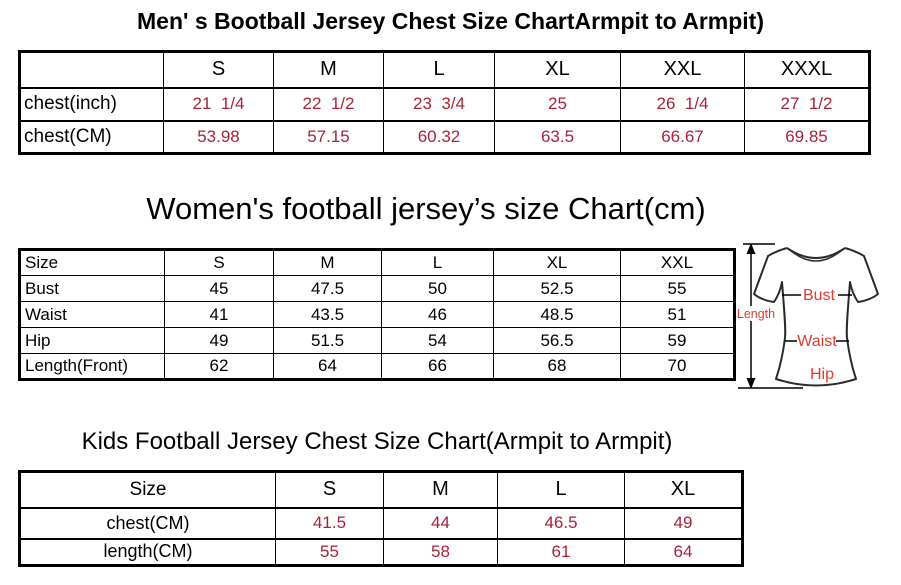 The image size is (901, 585). What do you see at coordinates (329, 523) in the screenshot?
I see `value-cell: 41.5` at bounding box center [329, 523].